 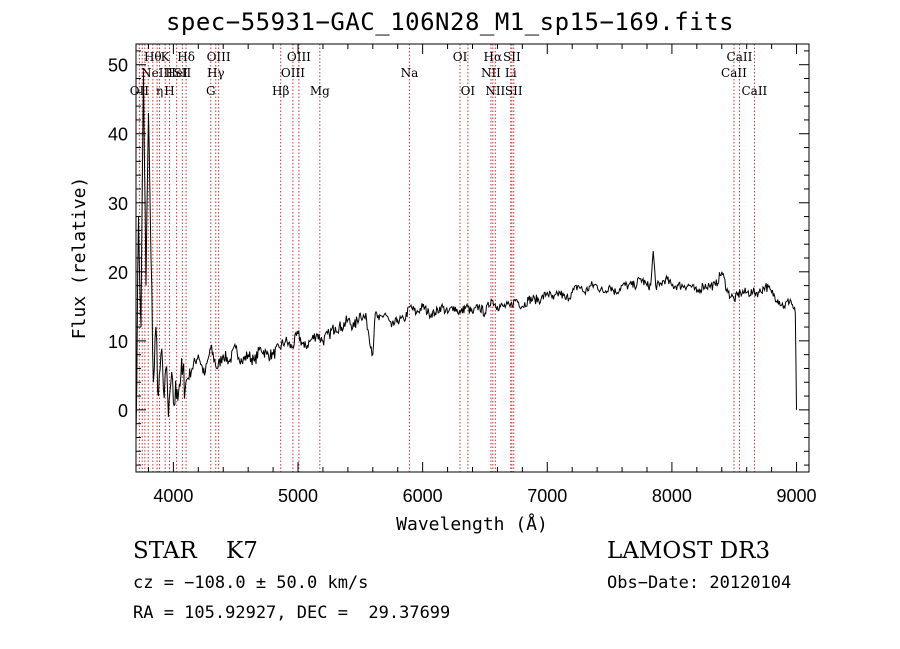 What do you see at coordinates (689, 551) in the screenshot?
I see `survey-name: LAMOST DR3` at bounding box center [689, 551].